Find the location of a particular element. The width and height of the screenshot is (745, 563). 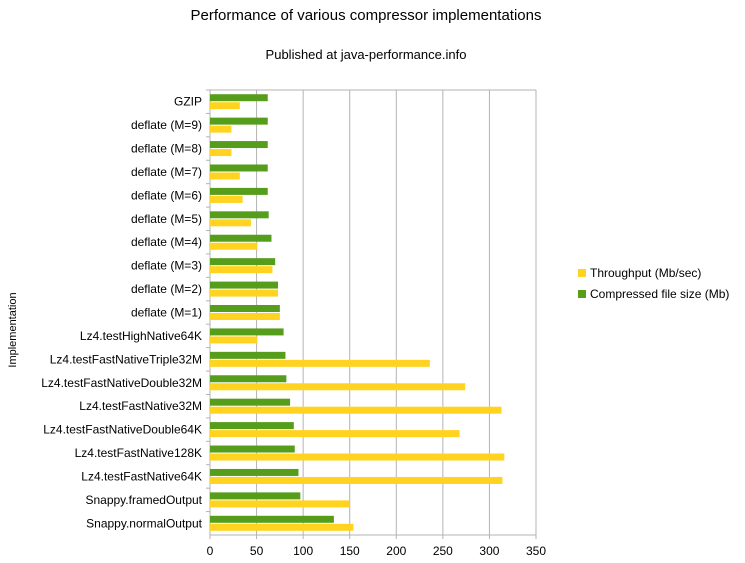

legend-label-compressed-size: Compressed file size (Mb) is located at coordinates (660, 294).